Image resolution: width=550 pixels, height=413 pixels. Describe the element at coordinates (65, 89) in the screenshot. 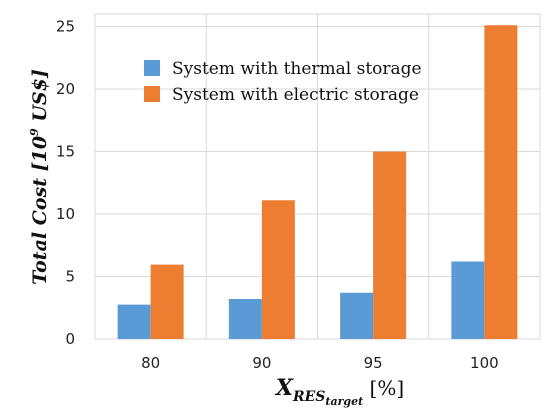

I see `y-tick-label: 20` at that location.